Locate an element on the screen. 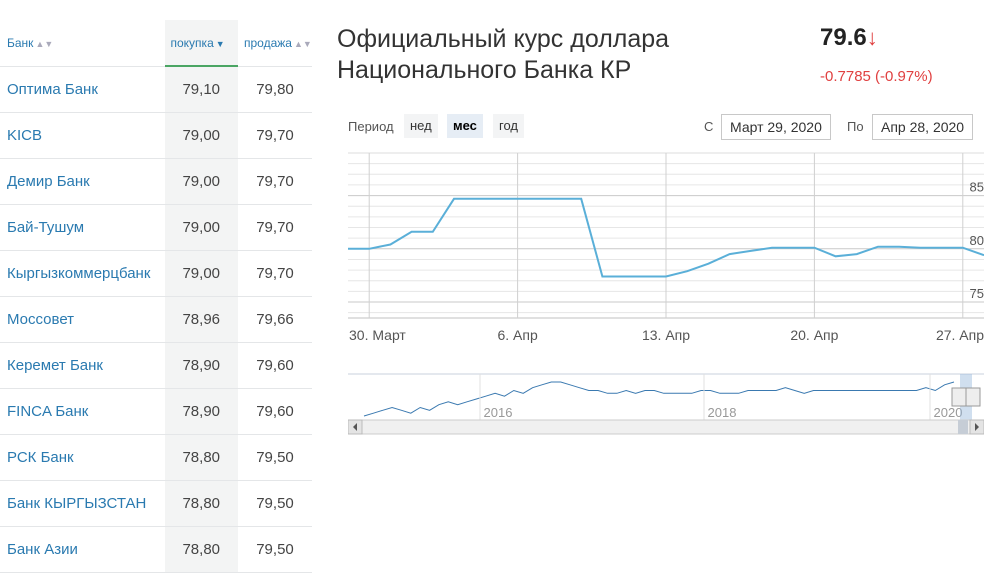 Image resolution: width=1000 pixels, height=573 pixels. y-tick-label: 85 is located at coordinates (977, 187).